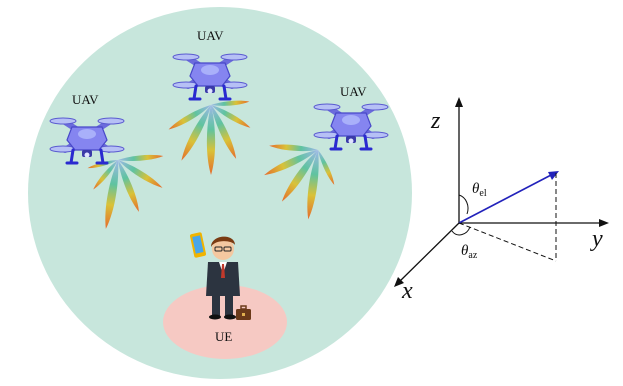 The width and height of the screenshot is (623, 386). I want to click on uav-left: UAV, so click(107, 161).